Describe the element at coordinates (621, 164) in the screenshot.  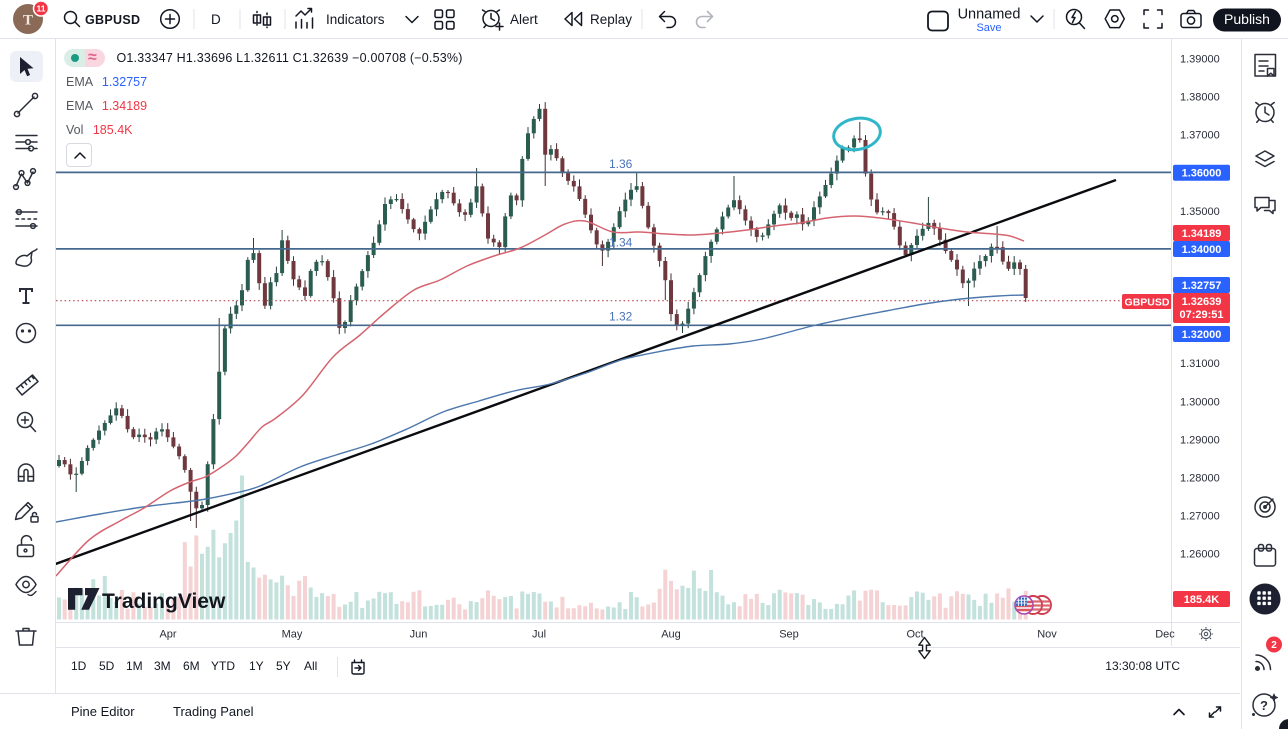
I see `svg-text: 1.36` at that location.